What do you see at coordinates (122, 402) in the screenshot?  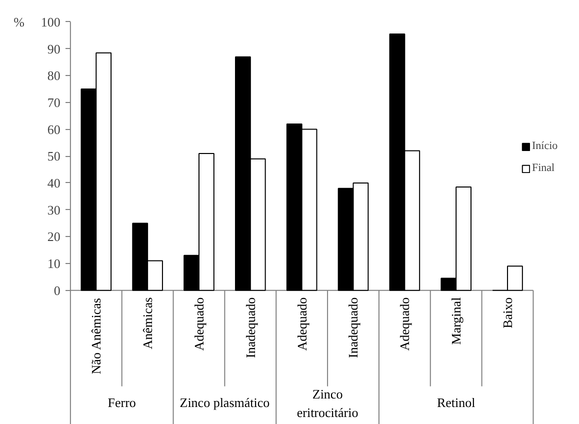 I see `text: Ferro` at bounding box center [122, 402].